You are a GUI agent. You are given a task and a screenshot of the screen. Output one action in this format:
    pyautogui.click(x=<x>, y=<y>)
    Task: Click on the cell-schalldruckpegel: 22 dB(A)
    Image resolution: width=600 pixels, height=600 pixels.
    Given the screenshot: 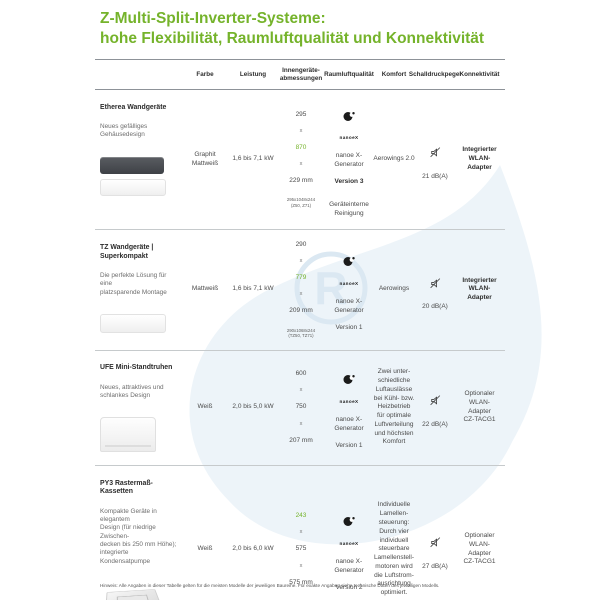 What is the action you would take?
    pyautogui.click(x=435, y=408)
    